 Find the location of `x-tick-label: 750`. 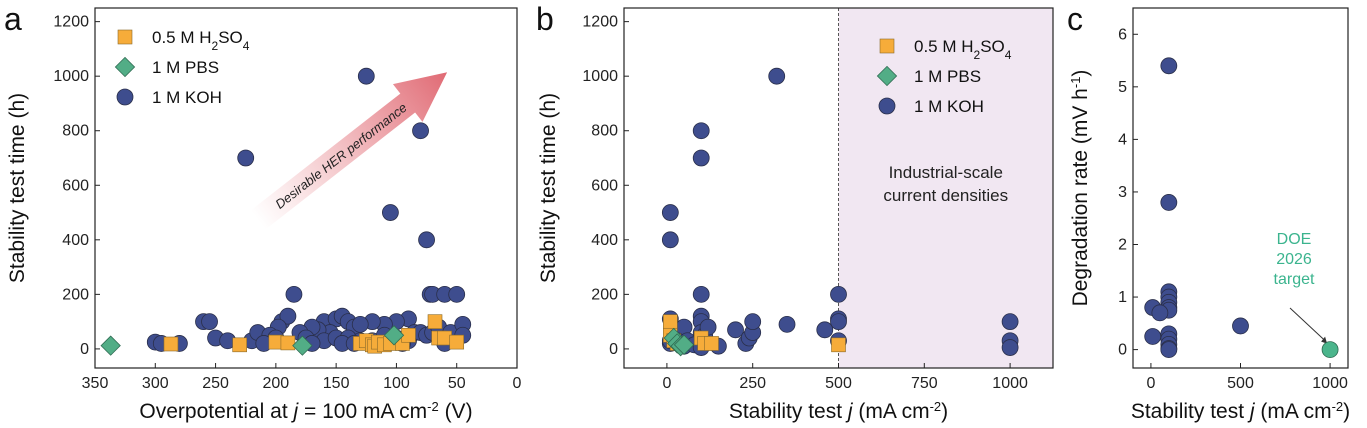

x-tick-label: 750 is located at coordinates (924, 383).